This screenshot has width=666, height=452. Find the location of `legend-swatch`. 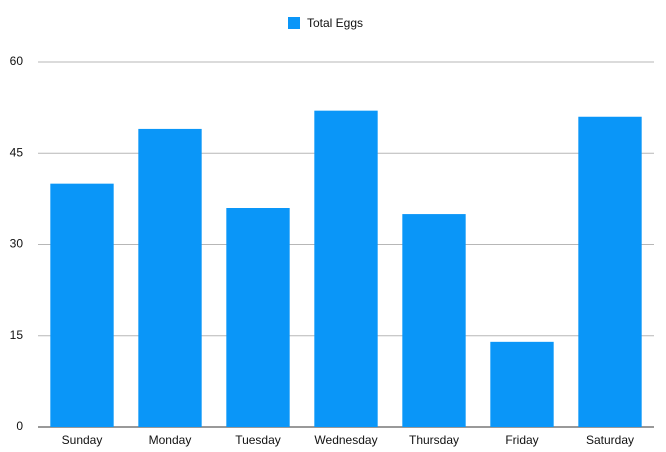

legend-swatch is located at coordinates (294, 23).